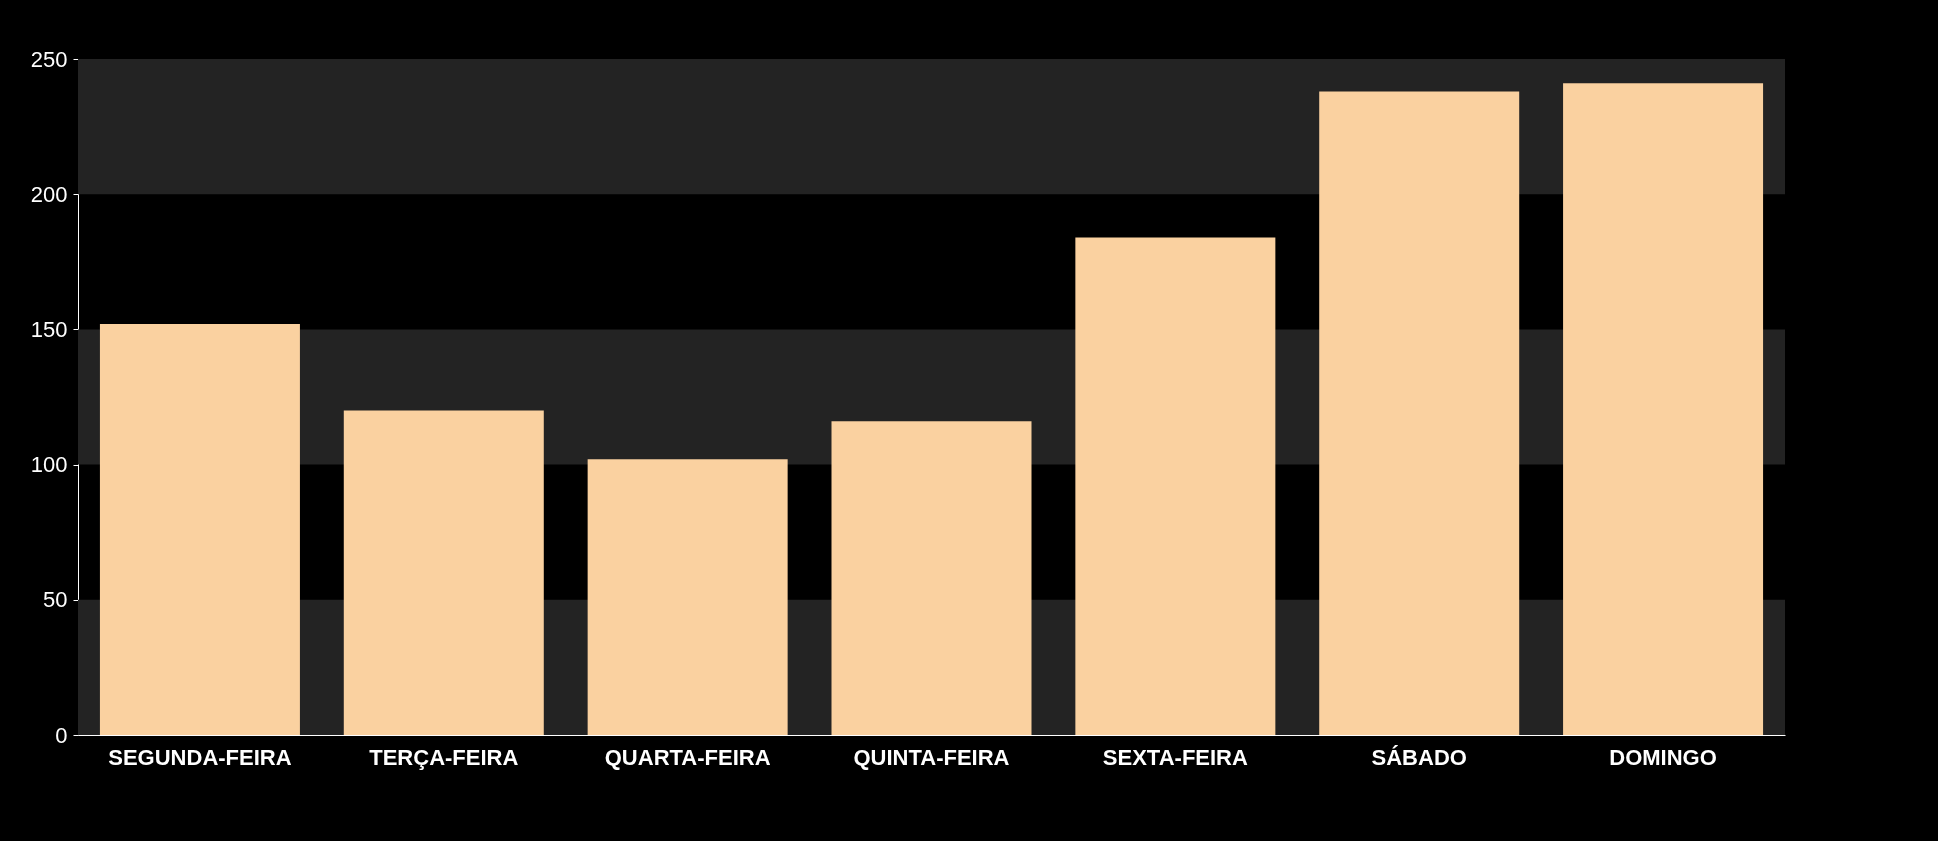  Describe the element at coordinates (931, 757) in the screenshot. I see `x-tick-label: QUINTA-FEIRA` at that location.